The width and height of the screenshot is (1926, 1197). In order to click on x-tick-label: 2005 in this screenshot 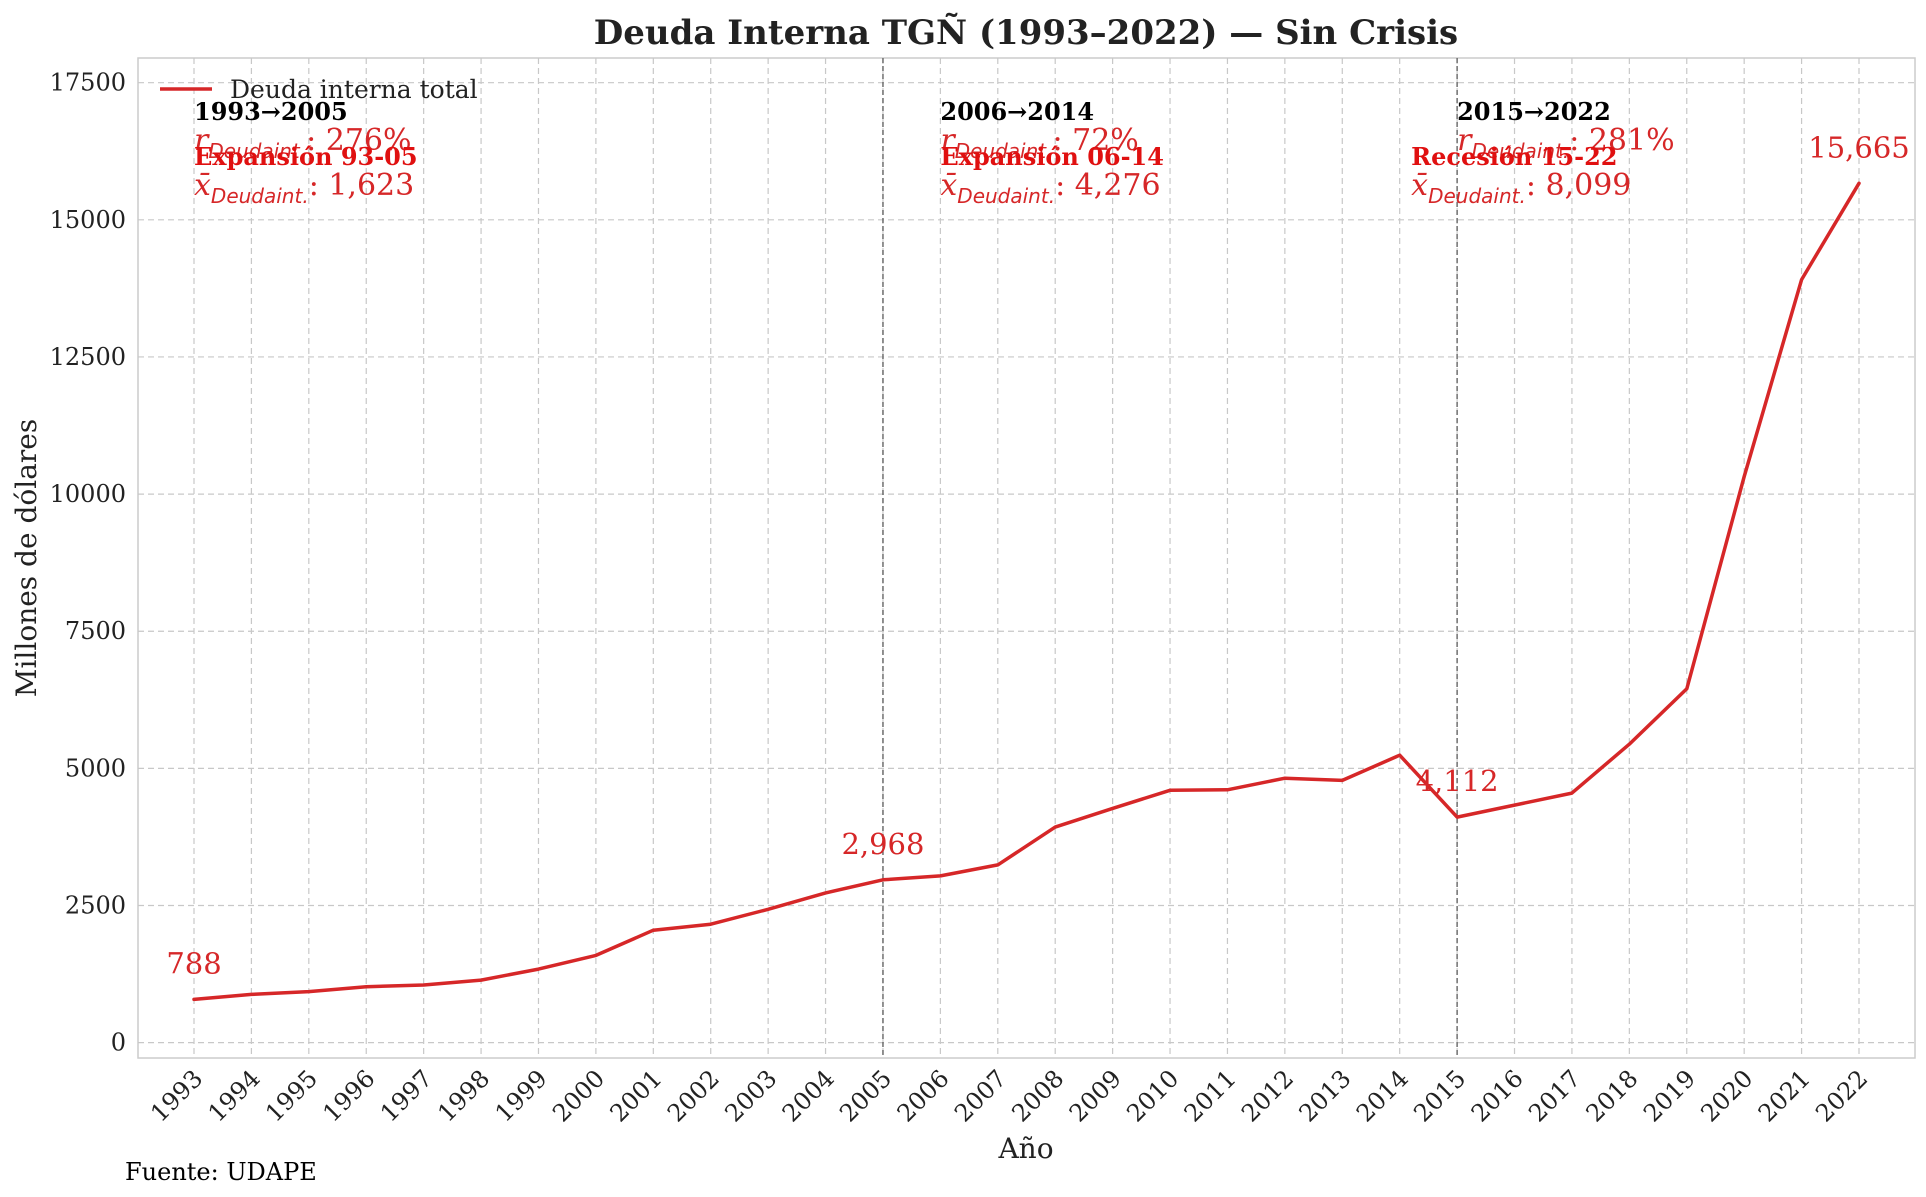, I will do `click(865, 1095)`.